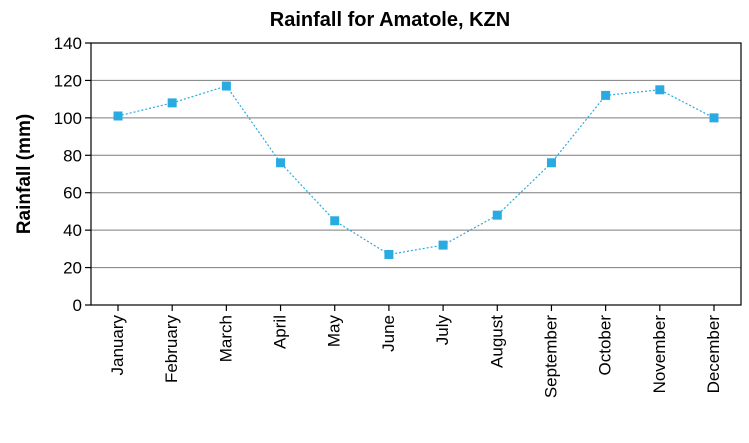 Image resolution: width=749 pixels, height=443 pixels. I want to click on data-point-april, so click(281, 163).